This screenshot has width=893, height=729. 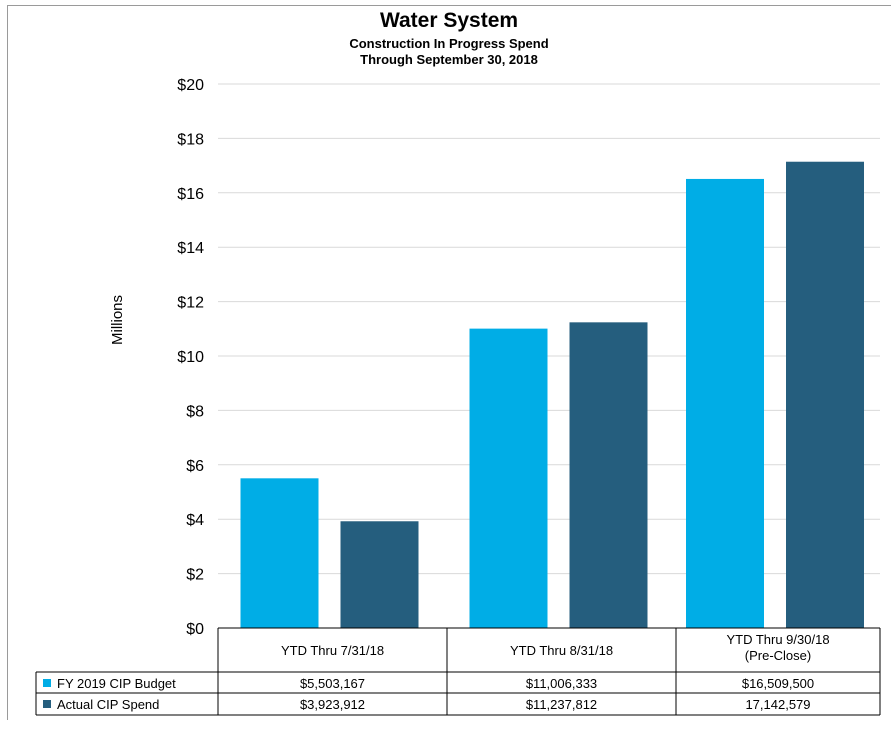 I want to click on chart-title: Water System, so click(x=449, y=20).